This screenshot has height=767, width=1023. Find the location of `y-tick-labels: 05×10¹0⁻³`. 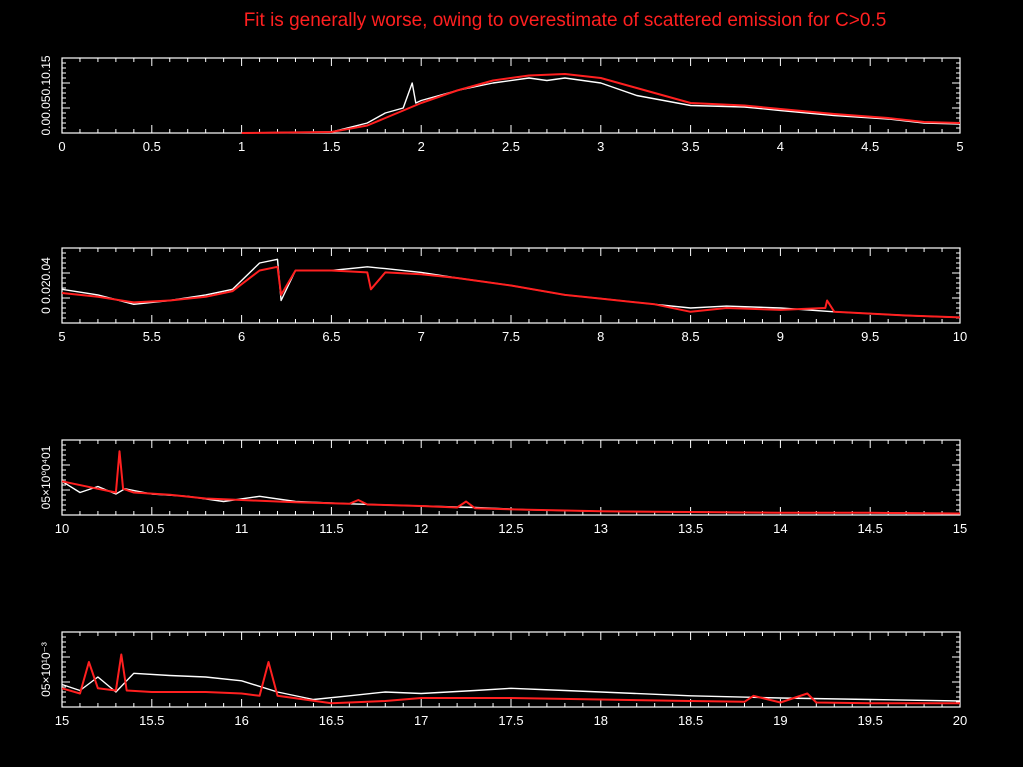

y-tick-labels: 05×10¹0⁻³ is located at coordinates (46, 669).